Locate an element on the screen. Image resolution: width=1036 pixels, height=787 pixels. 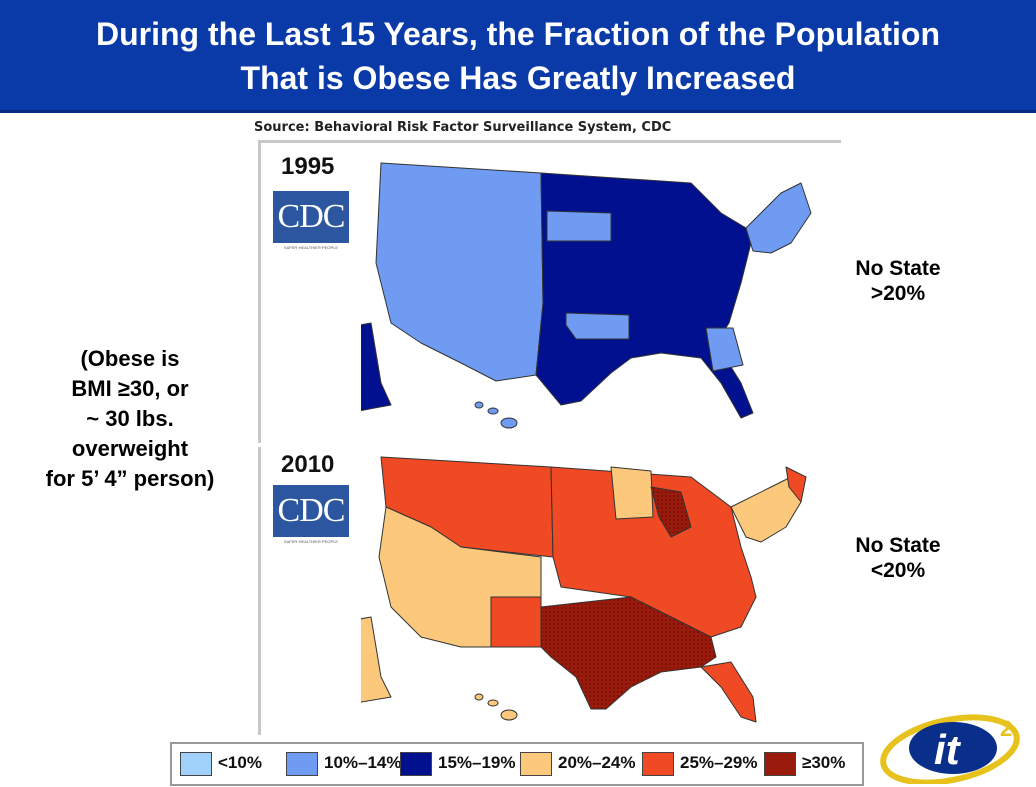
title-line-2: That is Obese Has Greatly Increased is located at coordinates (518, 78).